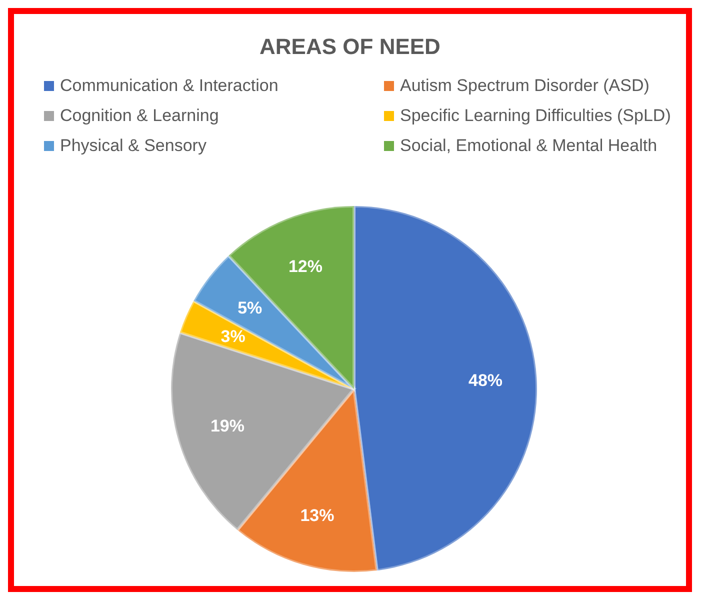 The height and width of the screenshot is (599, 701). I want to click on legend-label: Autism Spectrum Disorder (ASD), so click(525, 86).